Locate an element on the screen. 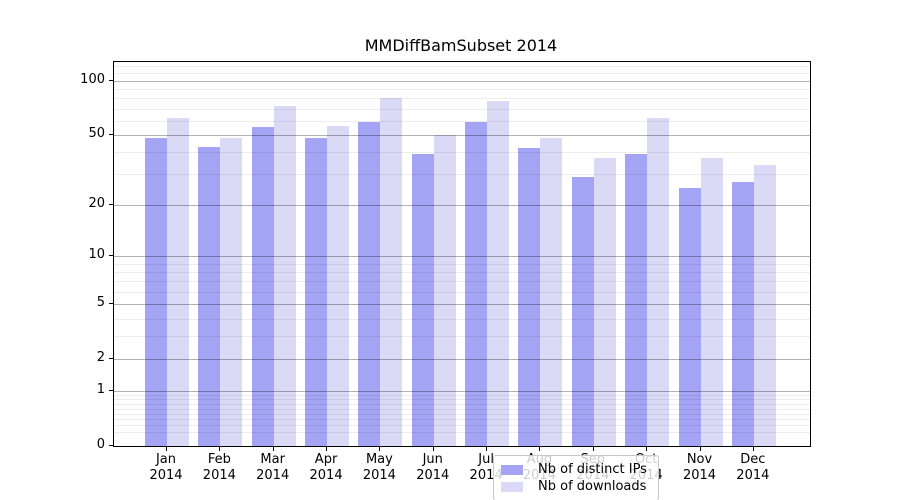 This screenshot has width=900, height=500. bar-nb-of-distinct-ips-mar is located at coordinates (262, 286).